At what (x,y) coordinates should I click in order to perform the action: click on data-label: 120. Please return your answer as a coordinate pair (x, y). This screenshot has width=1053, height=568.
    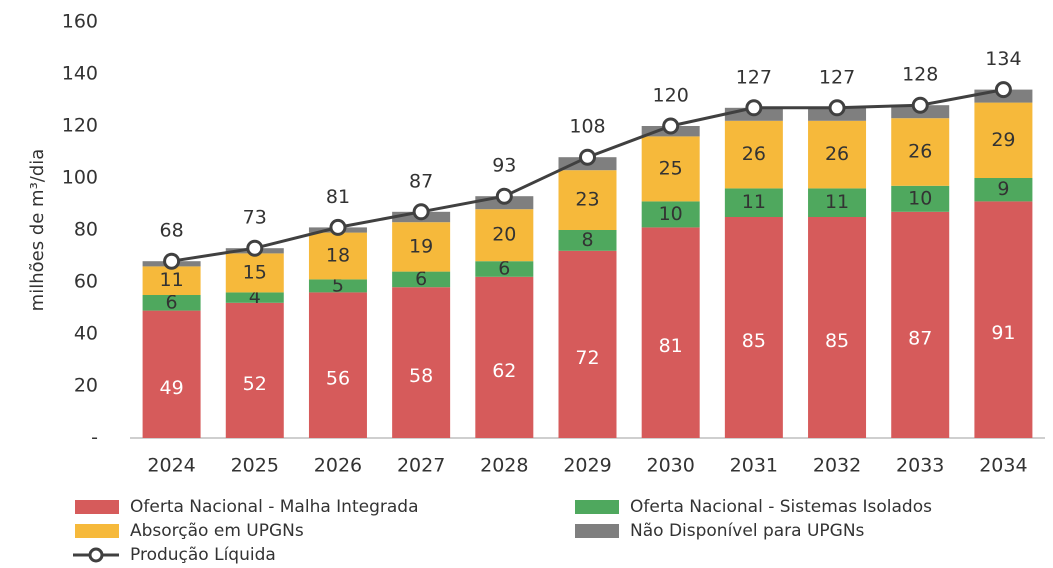
    Looking at the image, I should click on (671, 96).